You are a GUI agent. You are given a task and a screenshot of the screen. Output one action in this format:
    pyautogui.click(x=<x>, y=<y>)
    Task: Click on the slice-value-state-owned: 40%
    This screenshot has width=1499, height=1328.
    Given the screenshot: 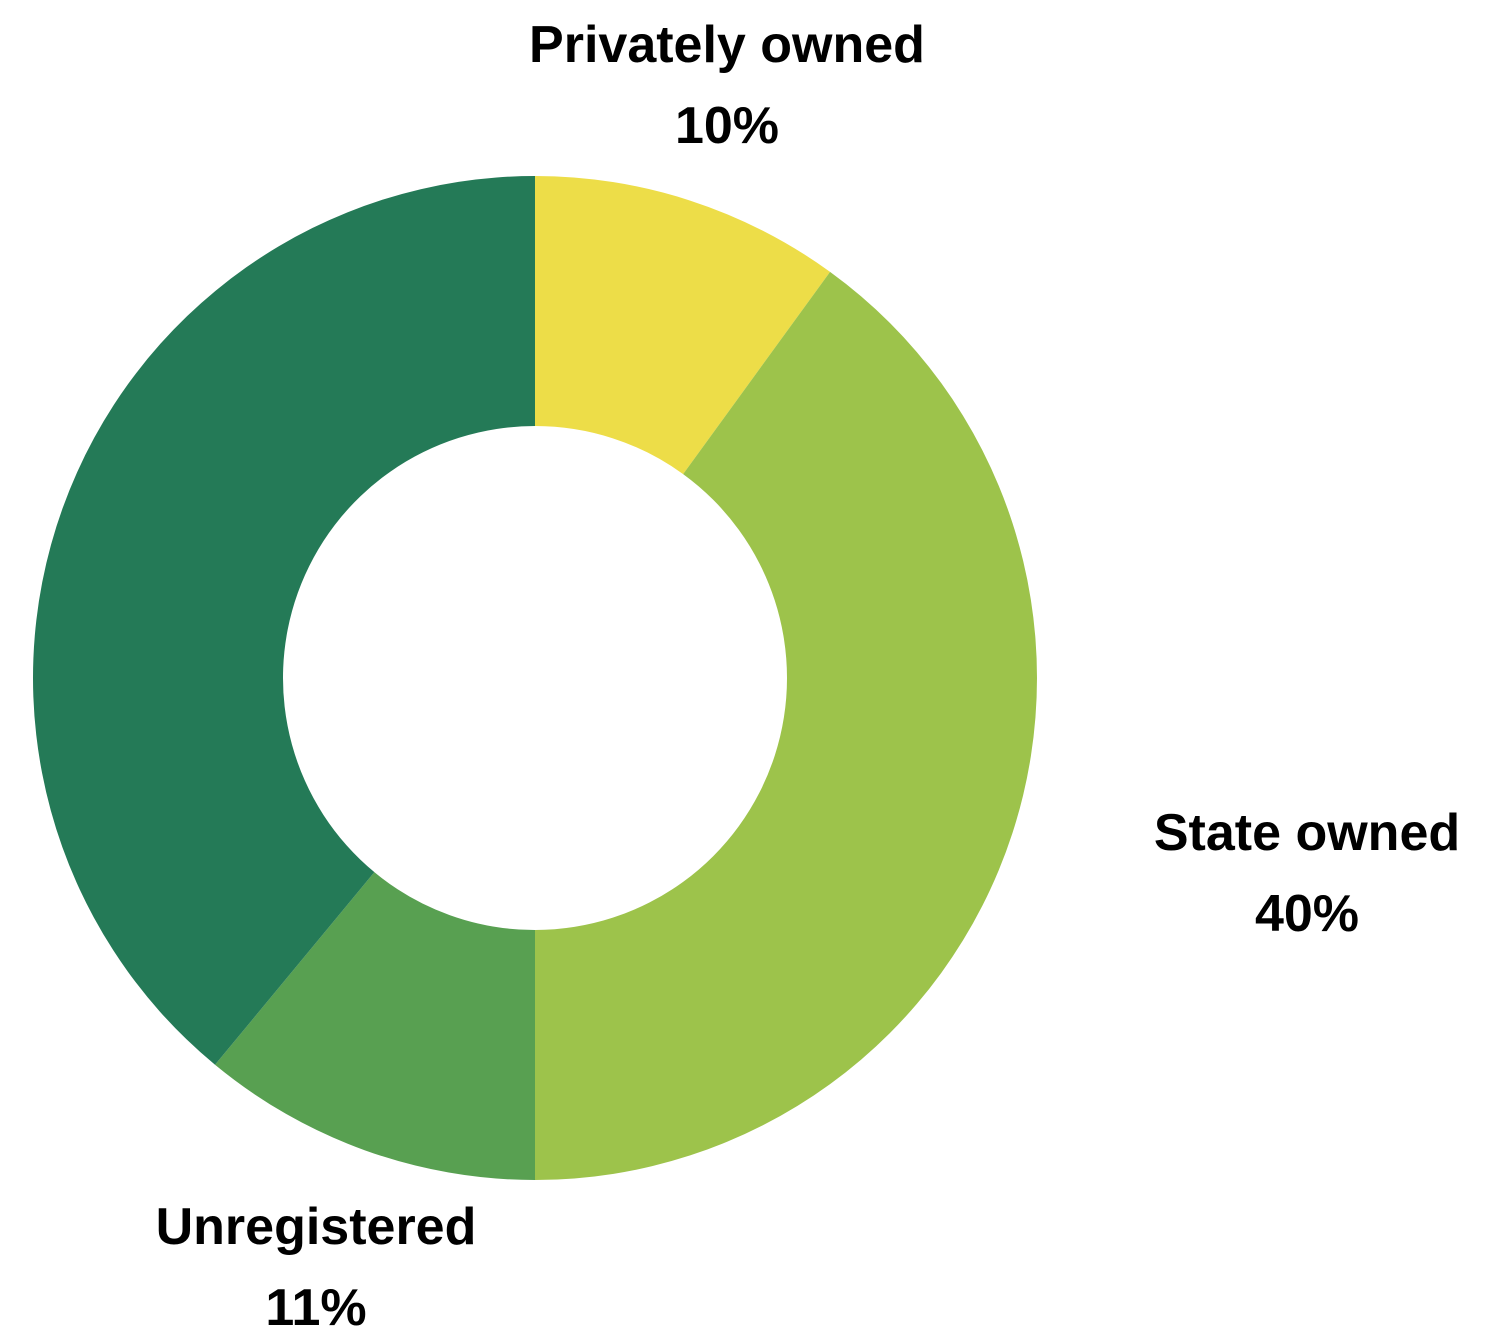 What is the action you would take?
    pyautogui.click(x=1307, y=914)
    